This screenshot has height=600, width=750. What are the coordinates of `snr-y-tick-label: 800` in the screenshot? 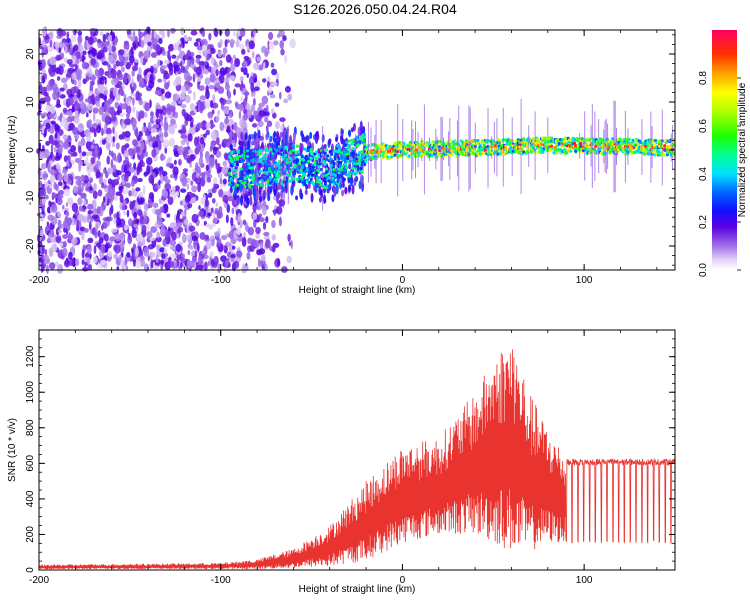 It's located at (30, 427).